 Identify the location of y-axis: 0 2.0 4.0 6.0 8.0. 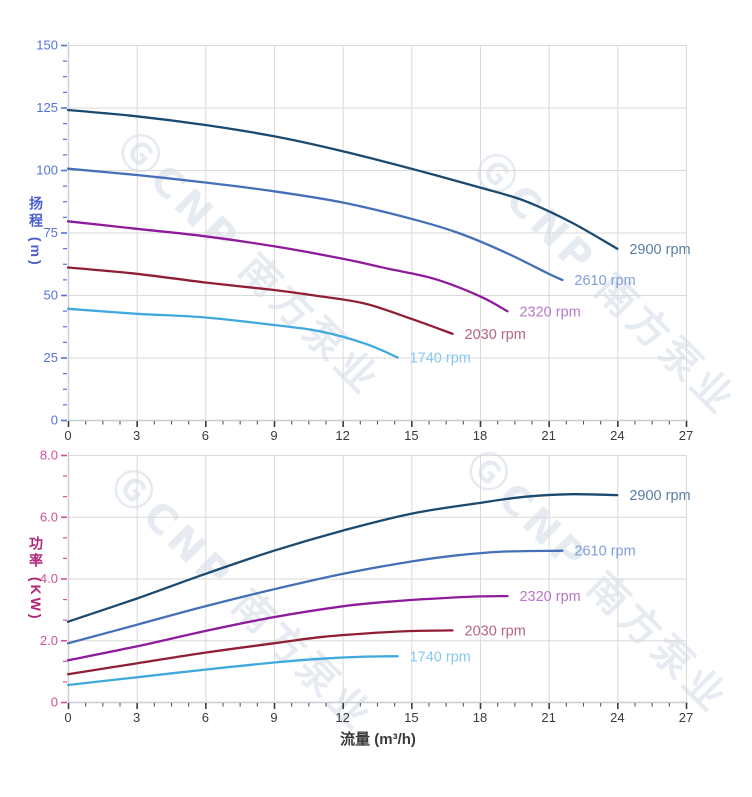
(53, 579).